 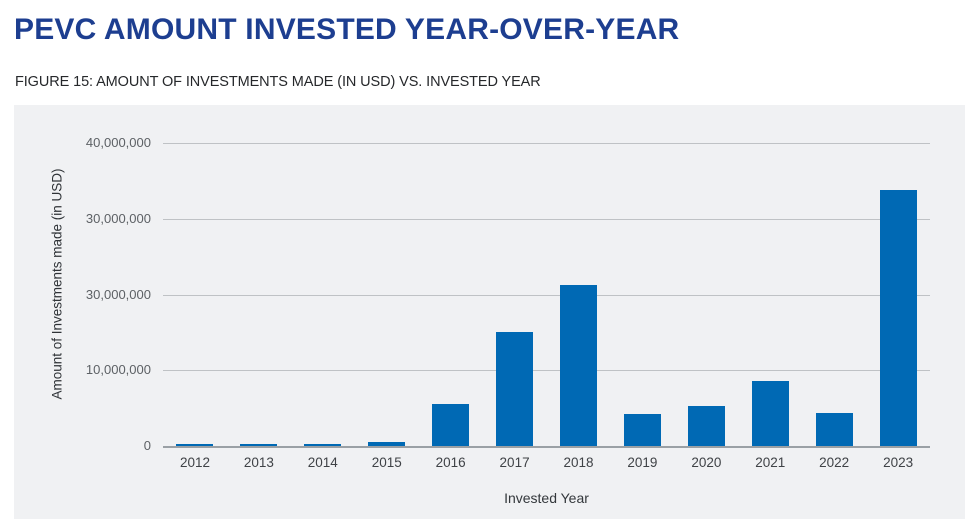 What do you see at coordinates (834, 462) in the screenshot?
I see `x-tick-label-2022: 2022` at bounding box center [834, 462].